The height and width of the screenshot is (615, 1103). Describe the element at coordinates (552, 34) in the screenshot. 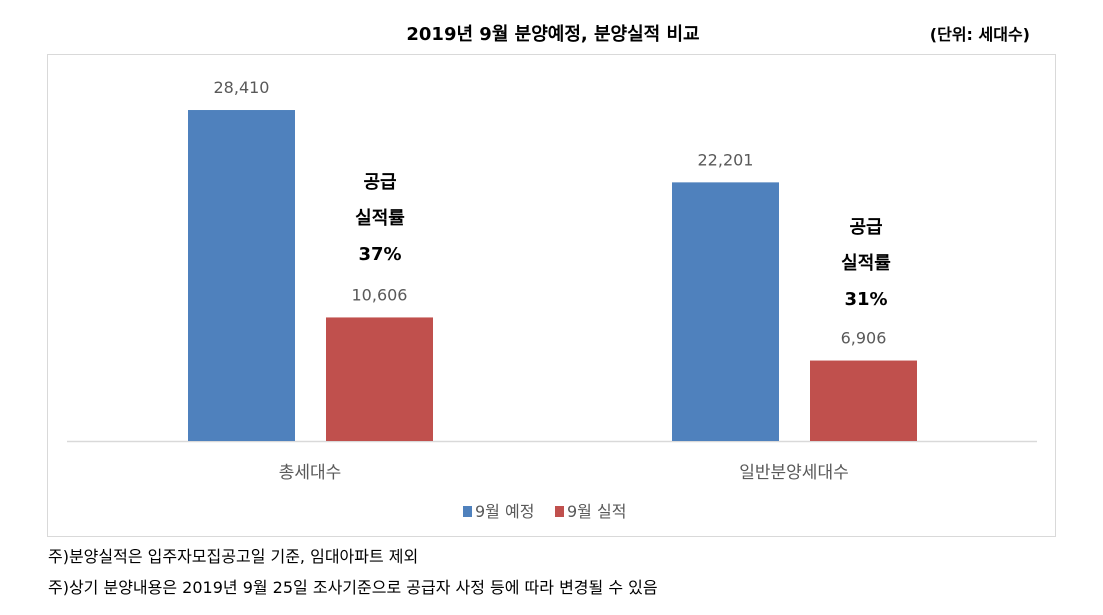

I see `chart-title: 2019년 9월 분양예정, 분양실적 비교` at that location.